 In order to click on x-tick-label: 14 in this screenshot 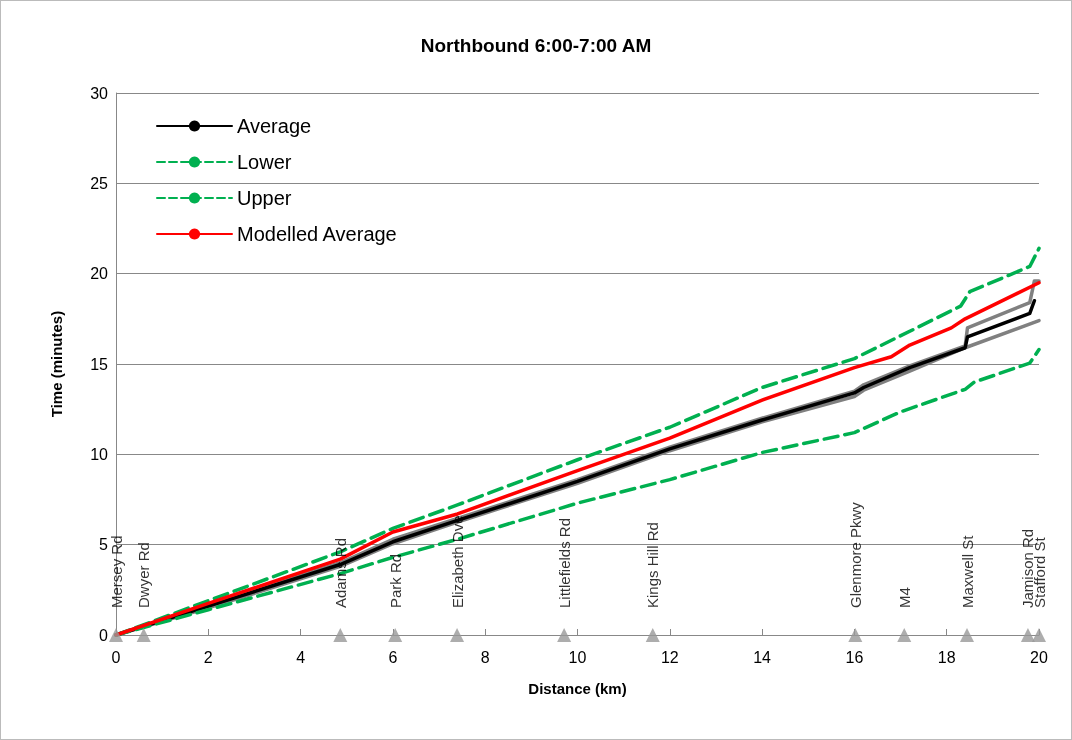, I will do `click(762, 657)`.